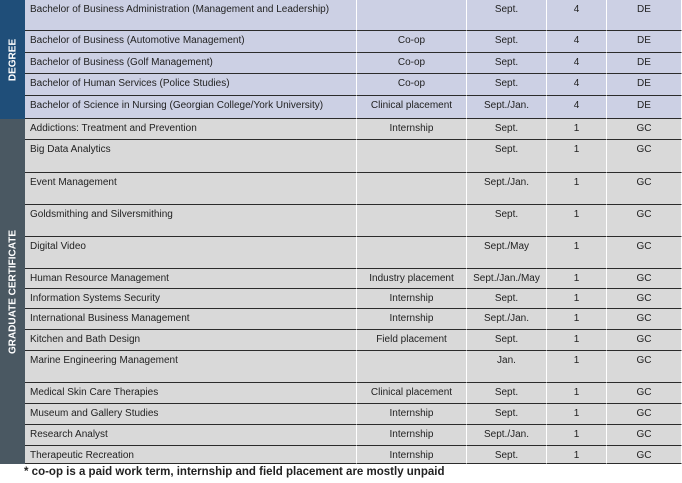  What do you see at coordinates (191, 340) in the screenshot?
I see `table-cell: Kitchen and Bath Design` at bounding box center [191, 340].